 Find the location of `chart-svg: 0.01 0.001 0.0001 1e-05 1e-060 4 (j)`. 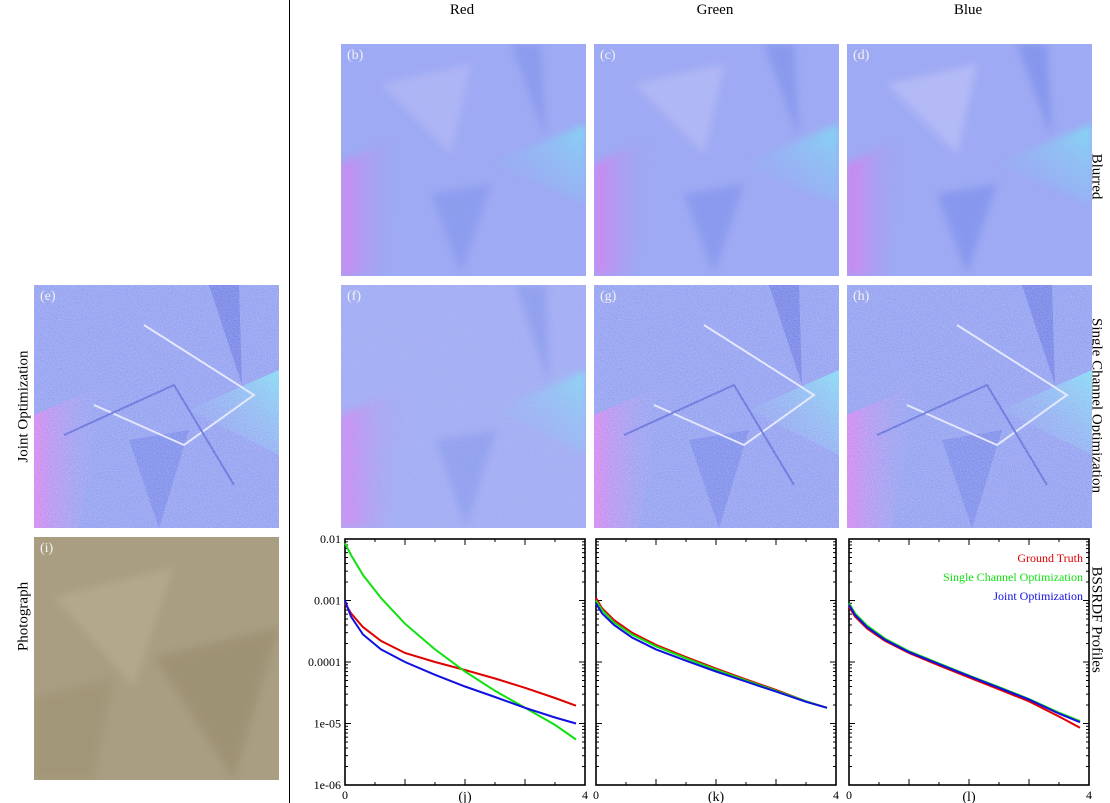

chart-svg: 0.01 0.001 0.0001 1e-05 1e-060 4 (j) is located at coordinates (448, 667).